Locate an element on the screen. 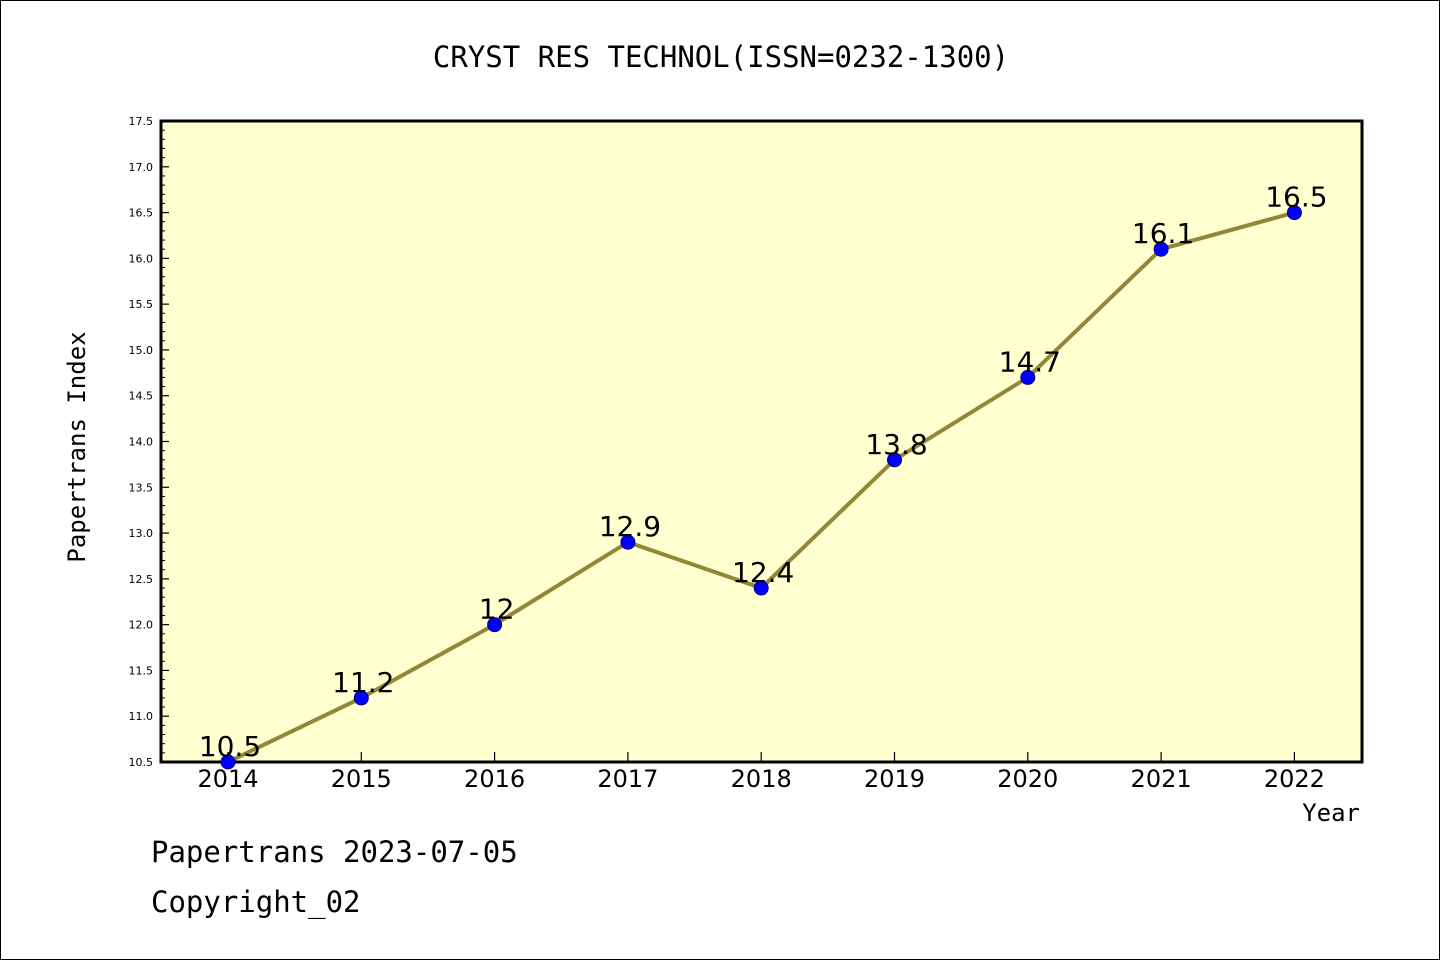 The width and height of the screenshot is (1440, 960). x-tick-label: 2022 is located at coordinates (1294, 779).